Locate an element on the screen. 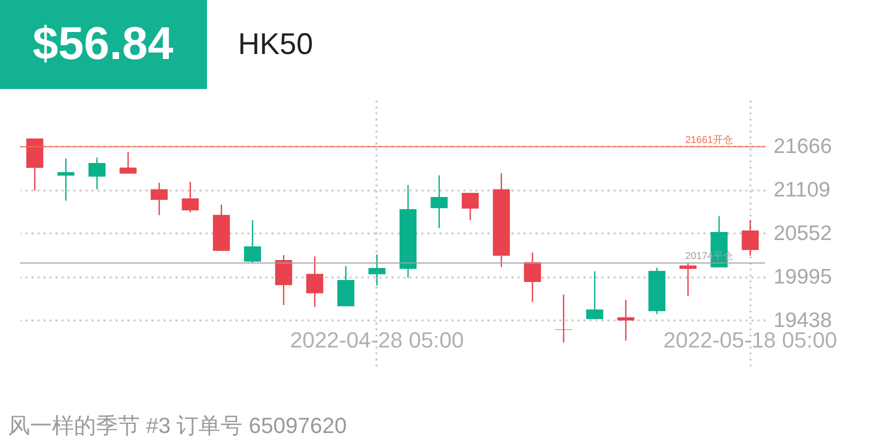 This screenshot has height=440, width=880. y-tick-label: 21666 is located at coordinates (803, 146).